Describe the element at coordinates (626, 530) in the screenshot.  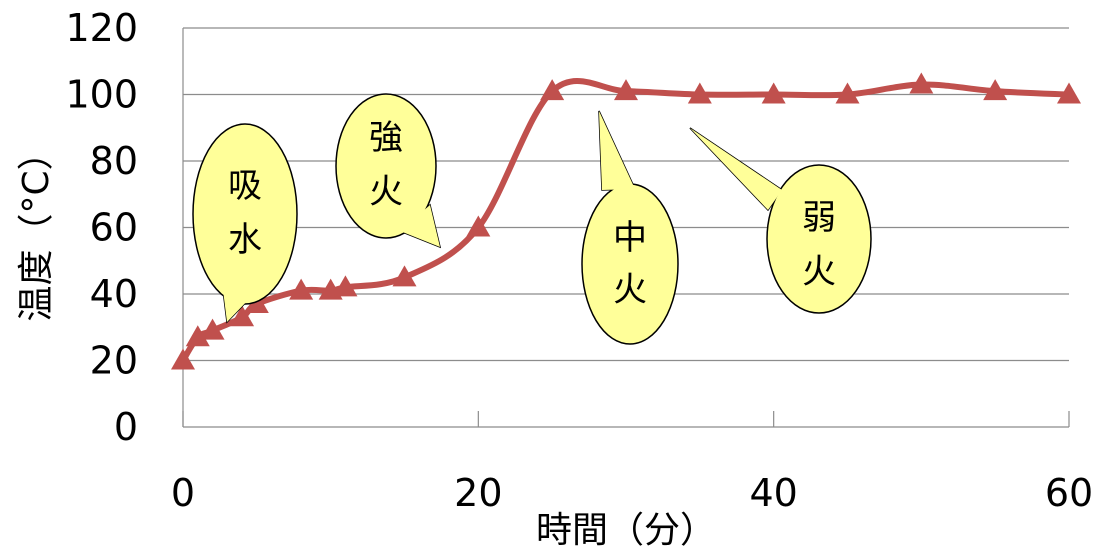
I see `x-axis-title: 時間（分）` at that location.